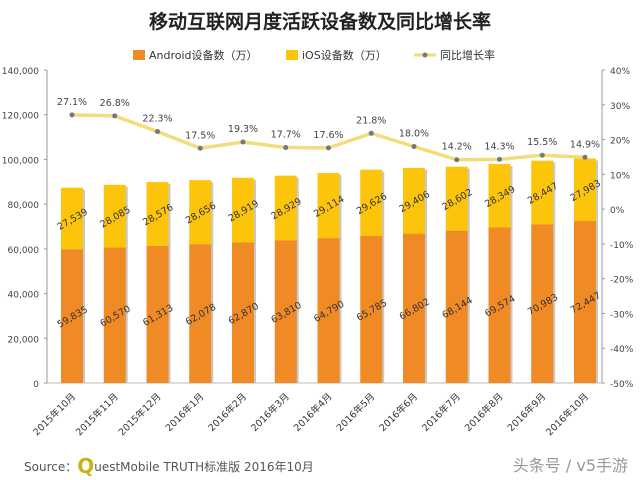 The image size is (640, 480). I want to click on right-tick-label: -50%, so click(622, 385).